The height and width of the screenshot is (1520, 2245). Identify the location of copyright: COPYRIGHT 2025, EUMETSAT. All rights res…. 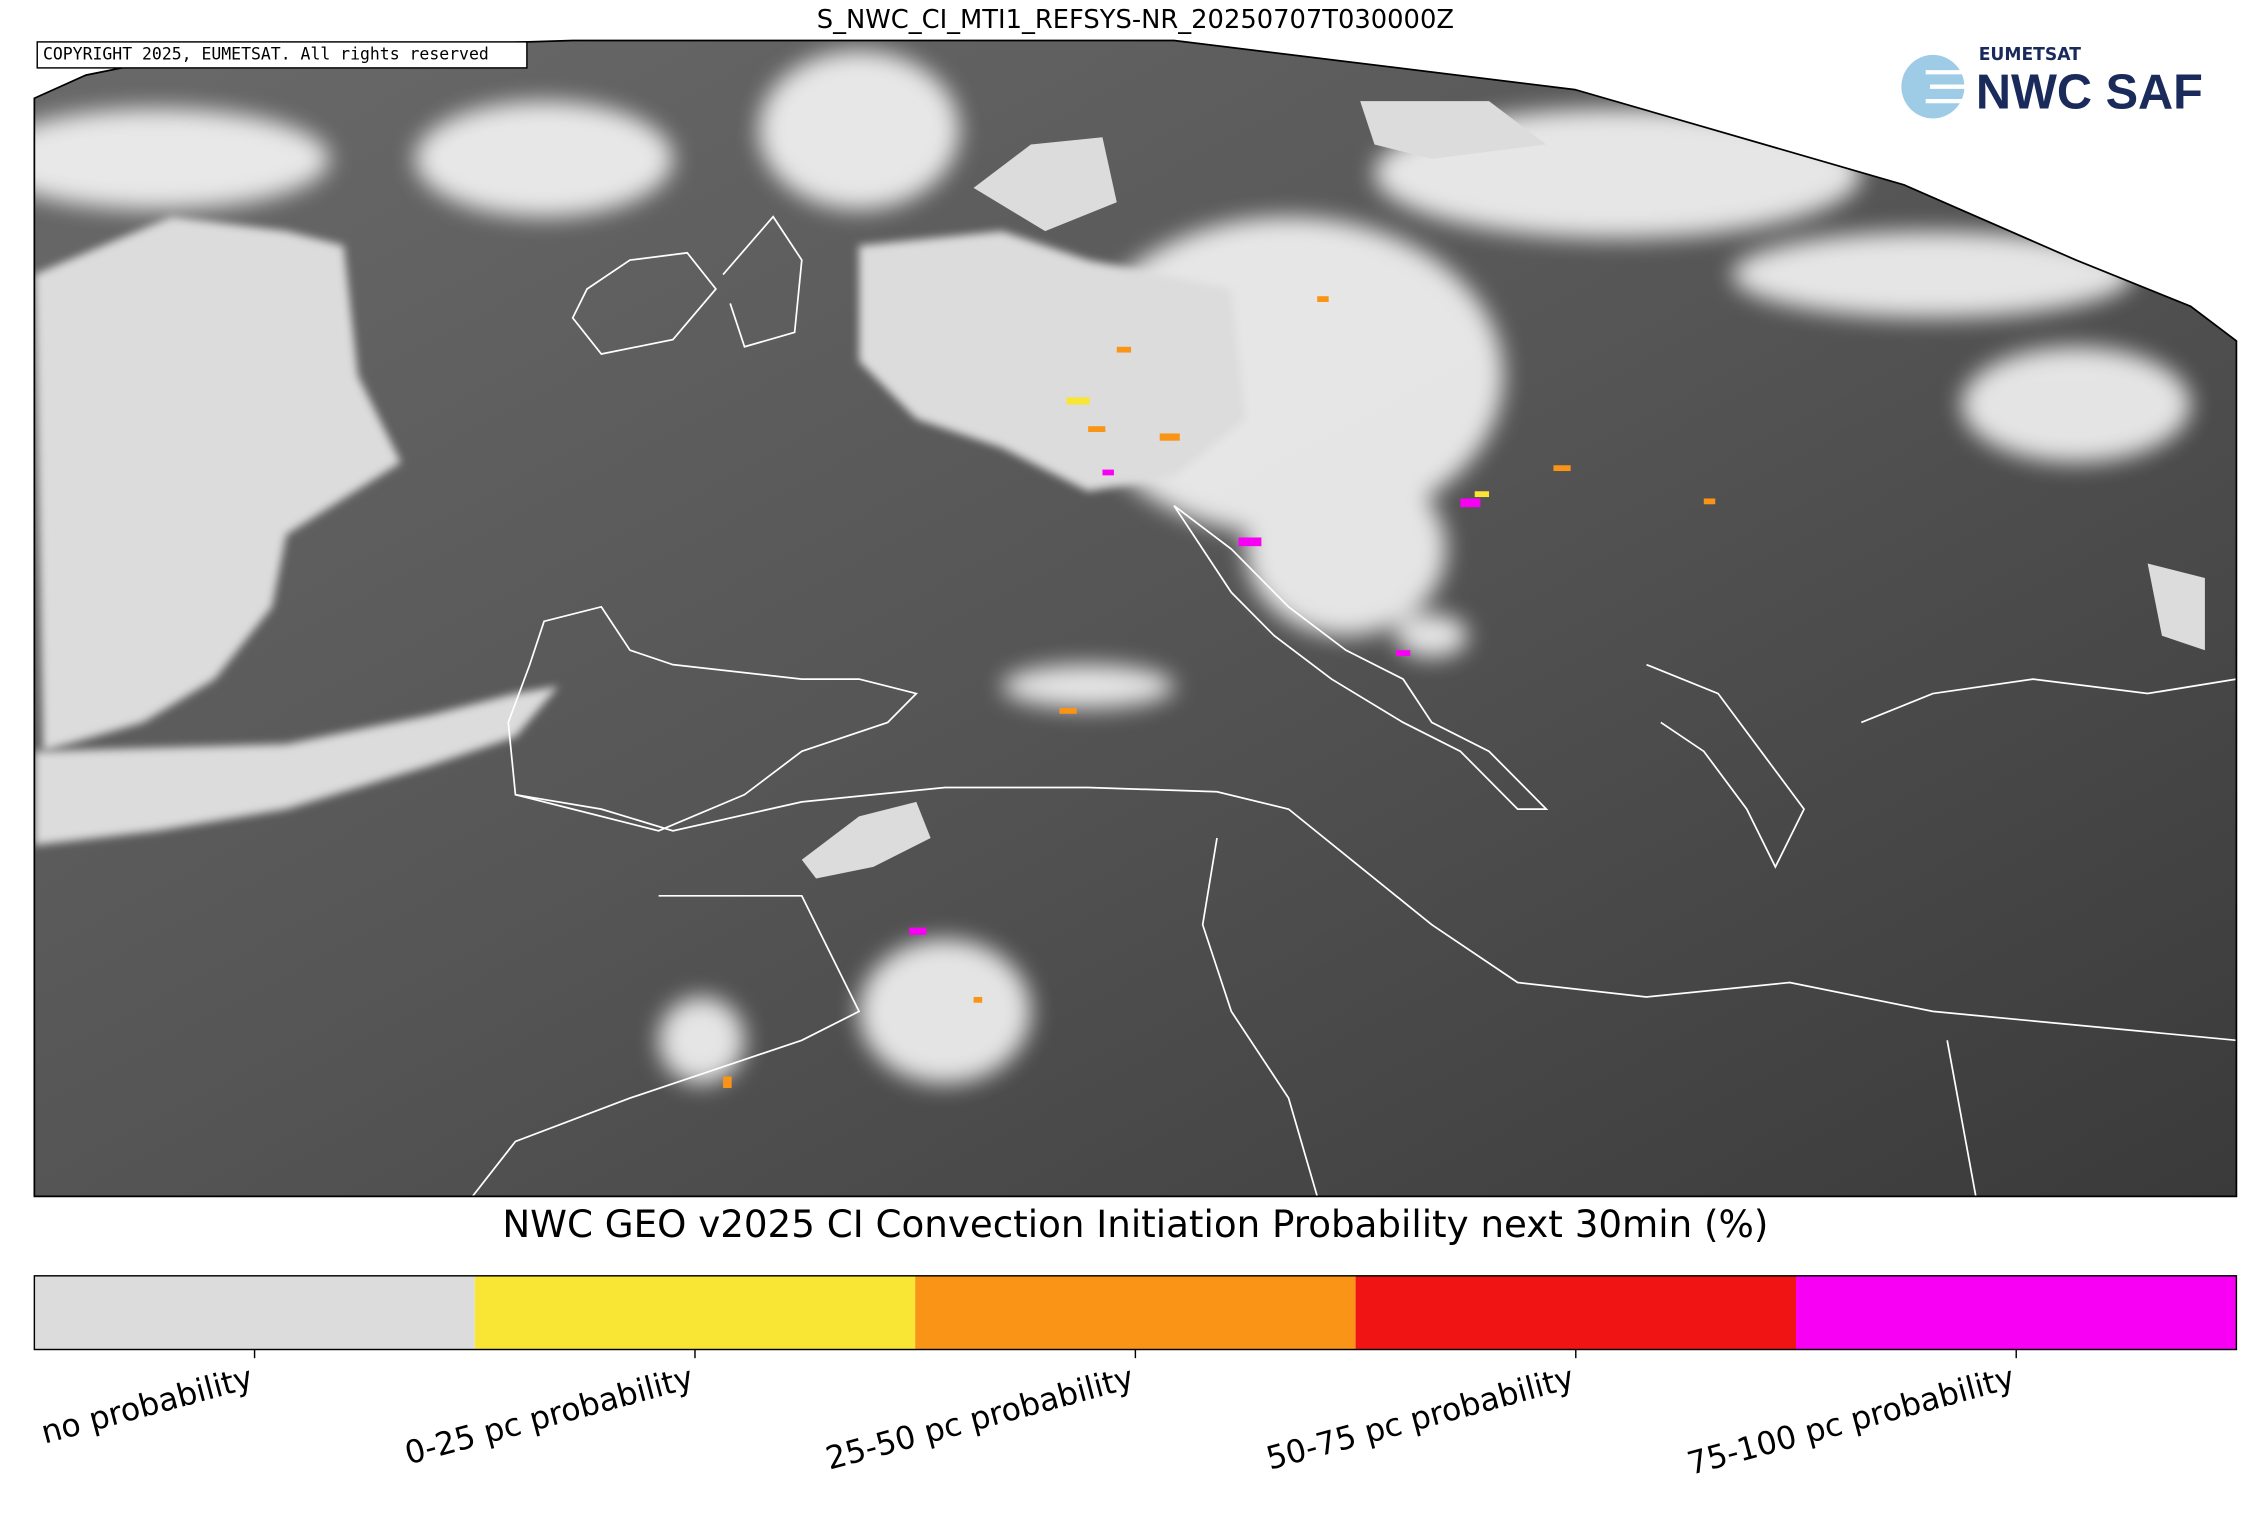
(266, 53).